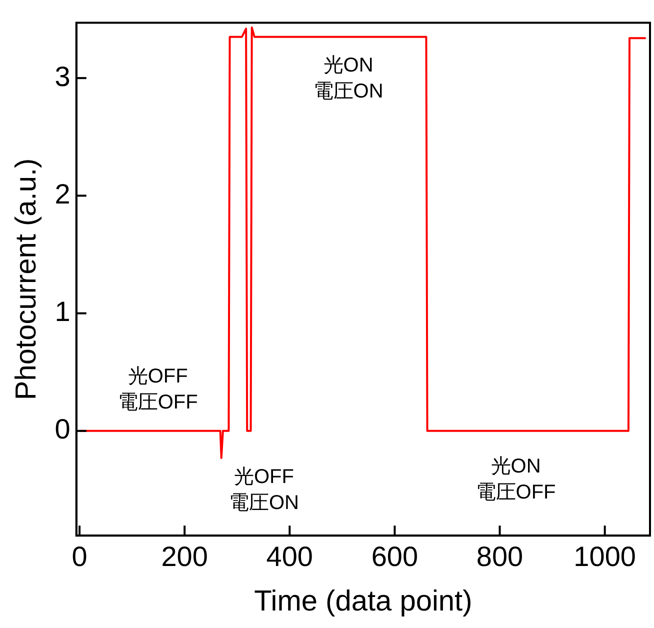  What do you see at coordinates (348, 78) in the screenshot?
I see `annotation: 光ON 電圧ON` at bounding box center [348, 78].